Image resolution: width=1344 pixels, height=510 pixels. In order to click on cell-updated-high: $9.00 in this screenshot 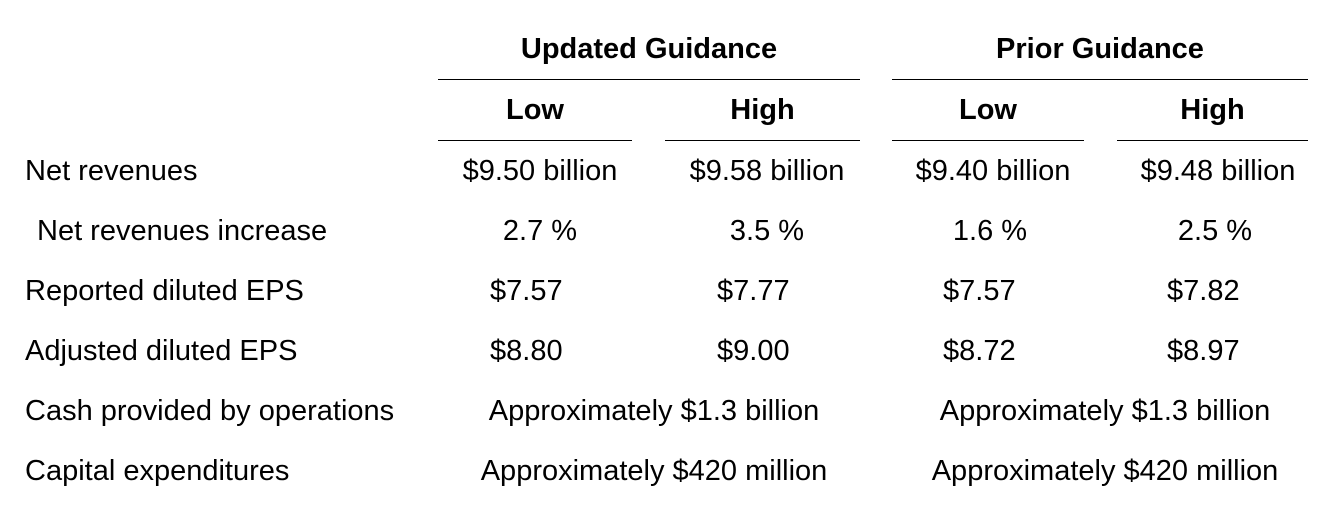, I will do `click(753, 351)`.